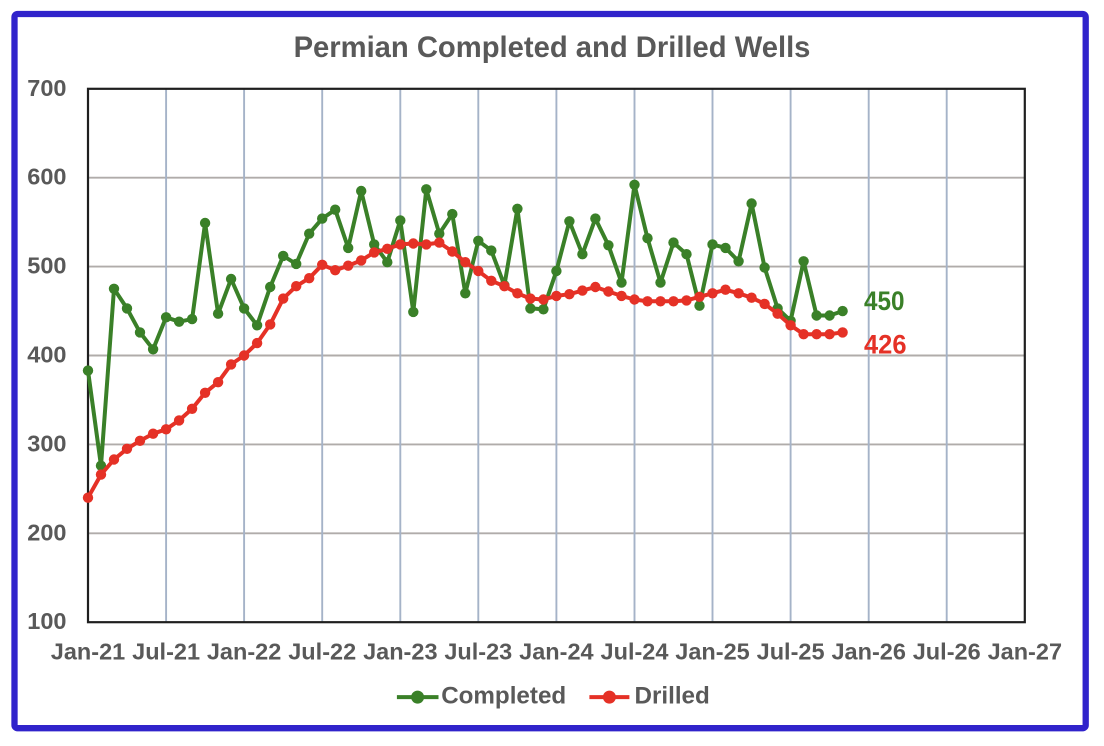  What do you see at coordinates (46, 355) in the screenshot?
I see `svg-text: 400` at bounding box center [46, 355].